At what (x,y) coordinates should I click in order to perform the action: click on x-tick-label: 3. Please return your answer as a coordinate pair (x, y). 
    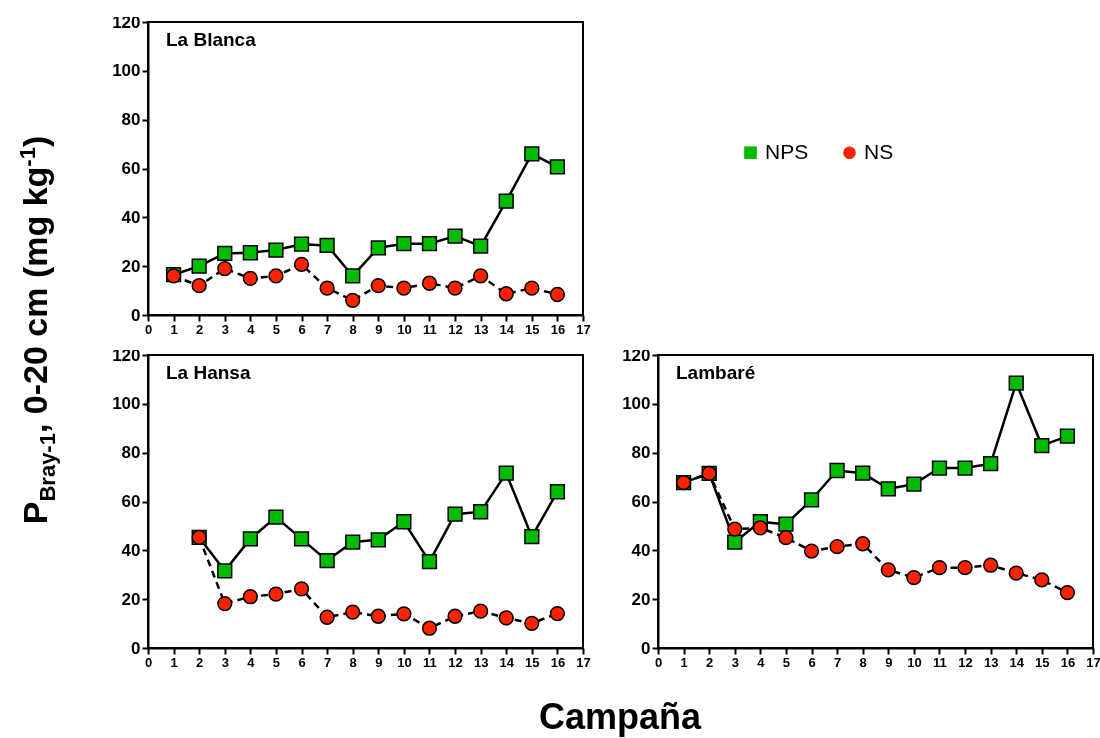
    Looking at the image, I should click on (735, 662).